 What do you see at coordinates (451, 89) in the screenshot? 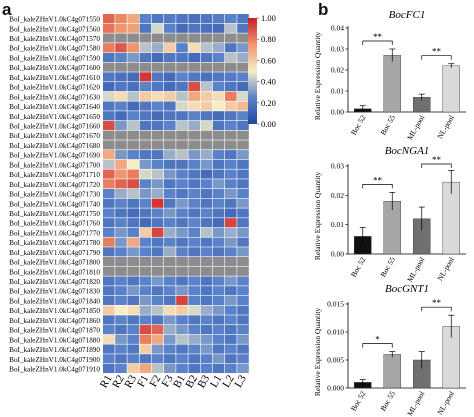
I see `bar` at bounding box center [451, 89].